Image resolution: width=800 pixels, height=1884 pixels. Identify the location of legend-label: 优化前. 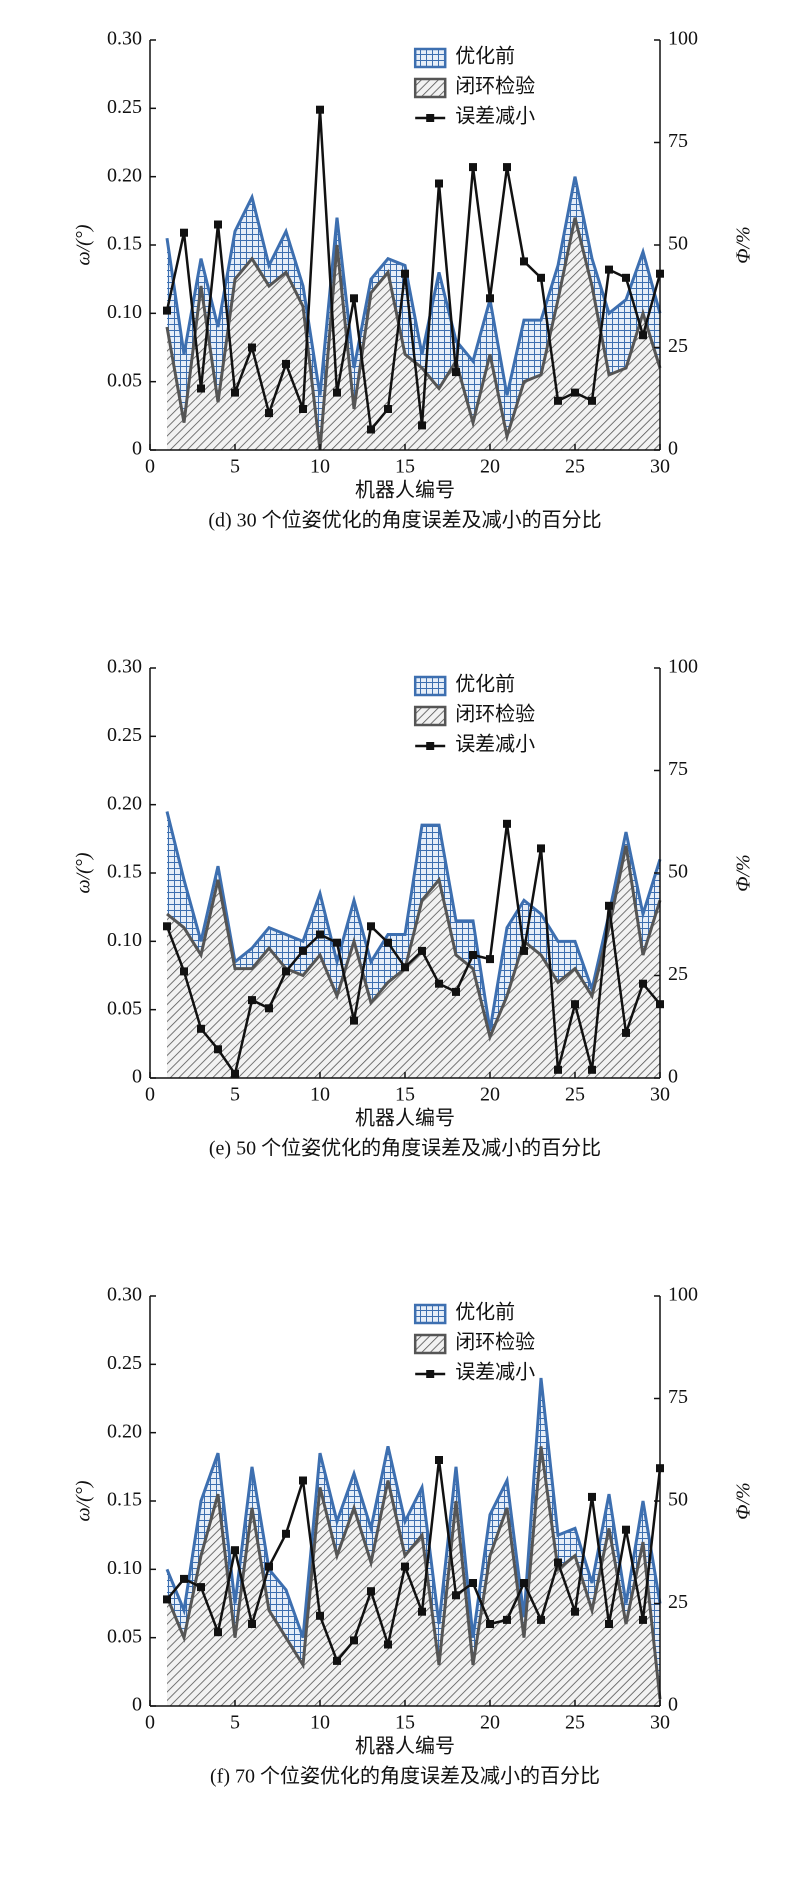
(485, 1312).